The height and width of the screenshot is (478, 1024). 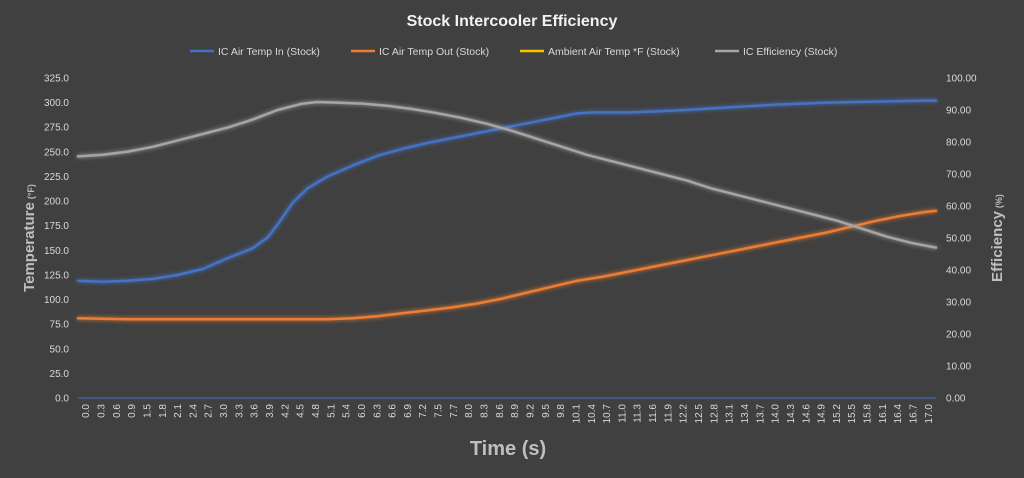 What do you see at coordinates (999, 201) in the screenshot?
I see `y2-axis-title-unit: (%)` at bounding box center [999, 201].